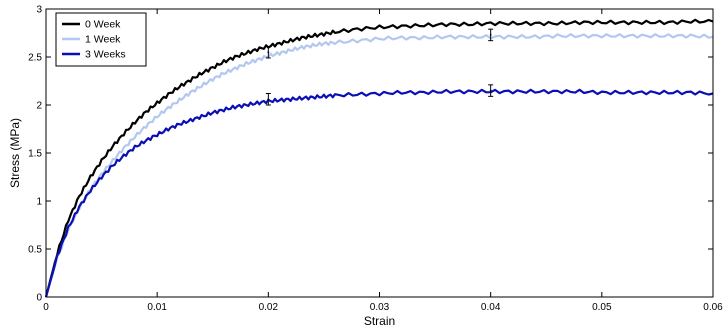  Describe the element at coordinates (269, 307) in the screenshot. I see `x-tick-label: 0.02` at that location.